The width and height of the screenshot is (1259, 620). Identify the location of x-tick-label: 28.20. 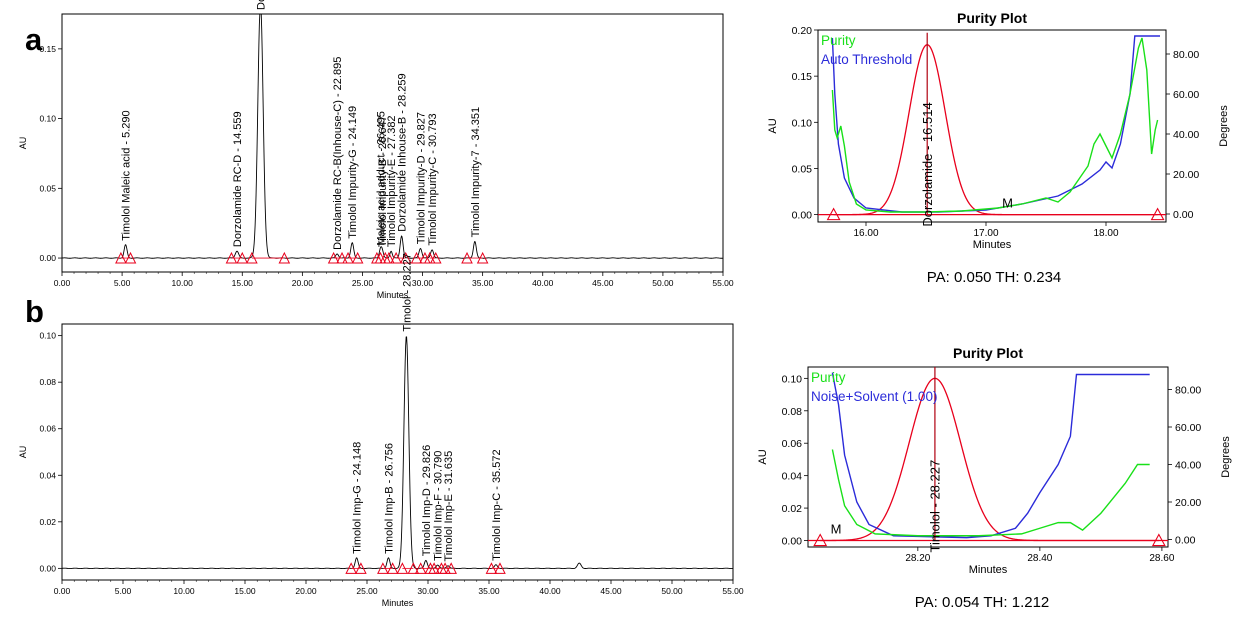
(917, 558).